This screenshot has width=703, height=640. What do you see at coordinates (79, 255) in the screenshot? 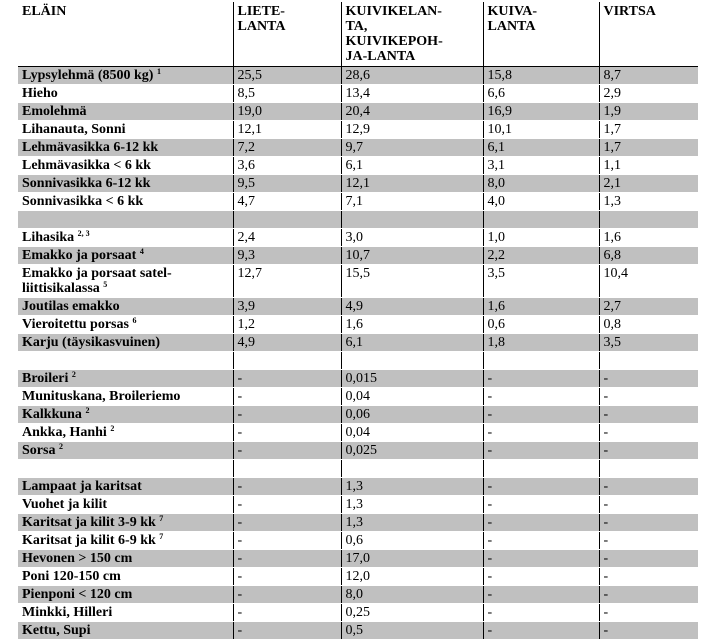
I see `animal-name: Emakko ja porsaat` at bounding box center [79, 255].